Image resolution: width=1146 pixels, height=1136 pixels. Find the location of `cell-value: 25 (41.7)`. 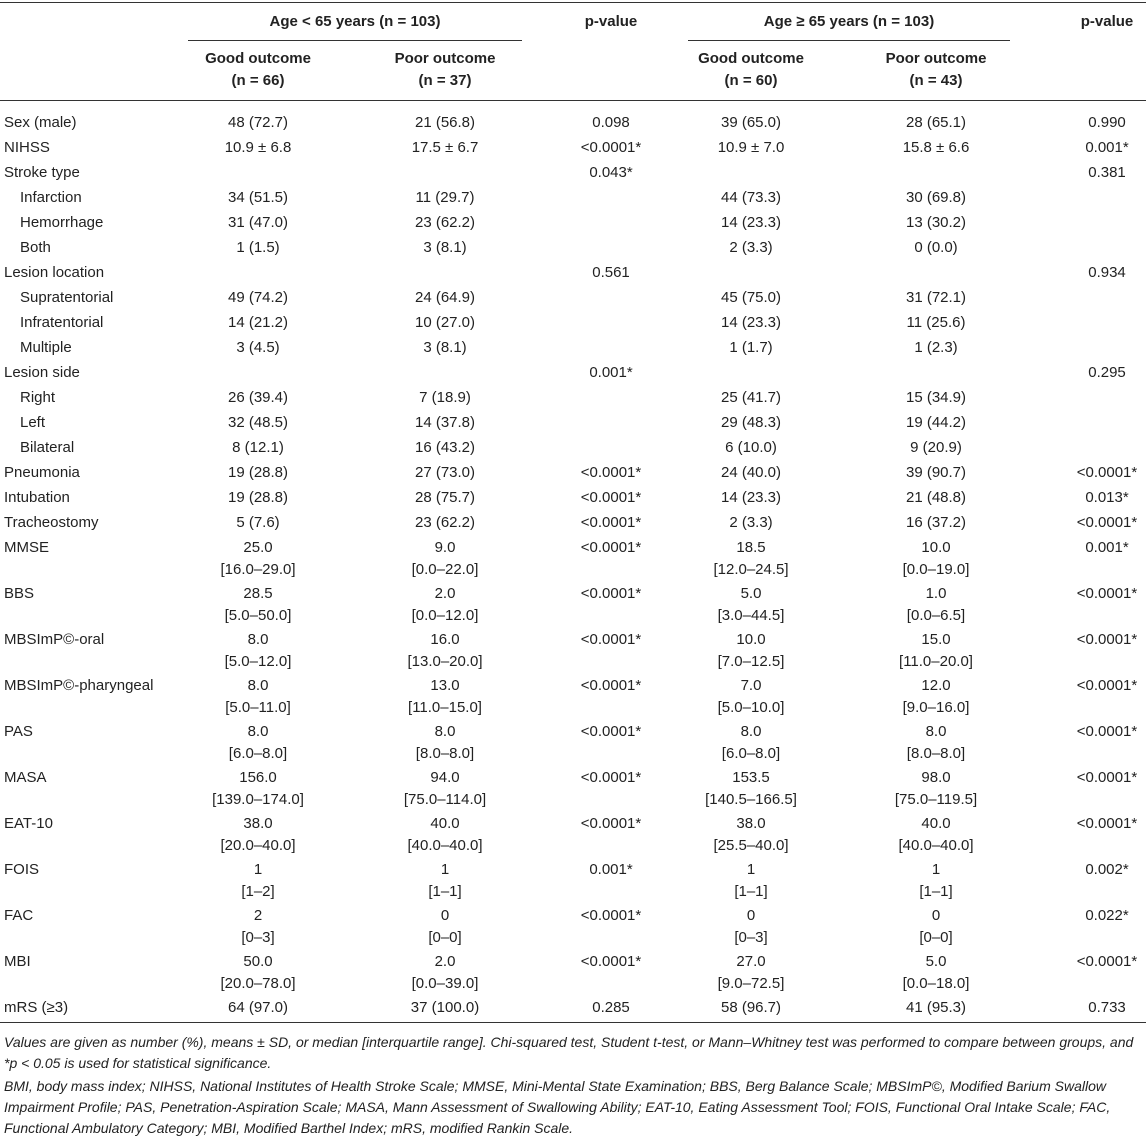

cell-value: 25 (41.7) is located at coordinates (751, 397).